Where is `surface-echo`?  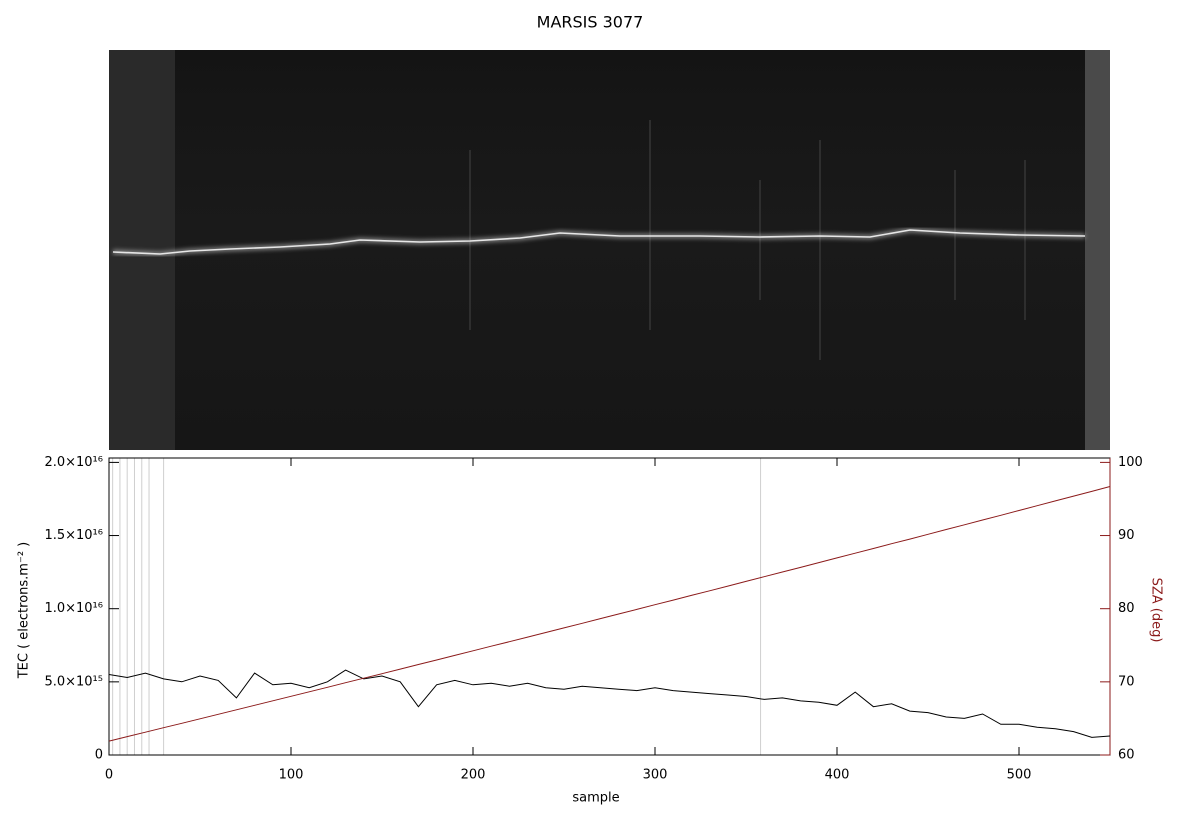
surface-echo is located at coordinates (599, 242).